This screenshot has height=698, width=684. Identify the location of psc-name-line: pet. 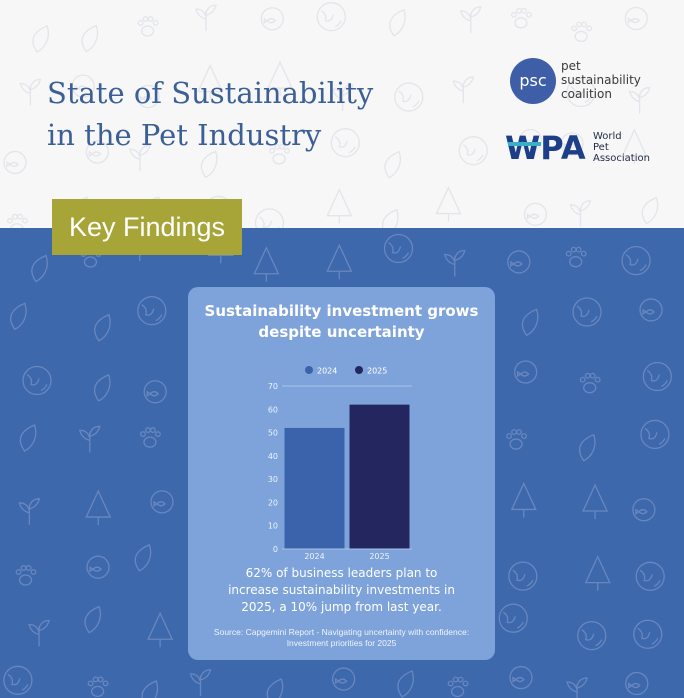
(571, 66).